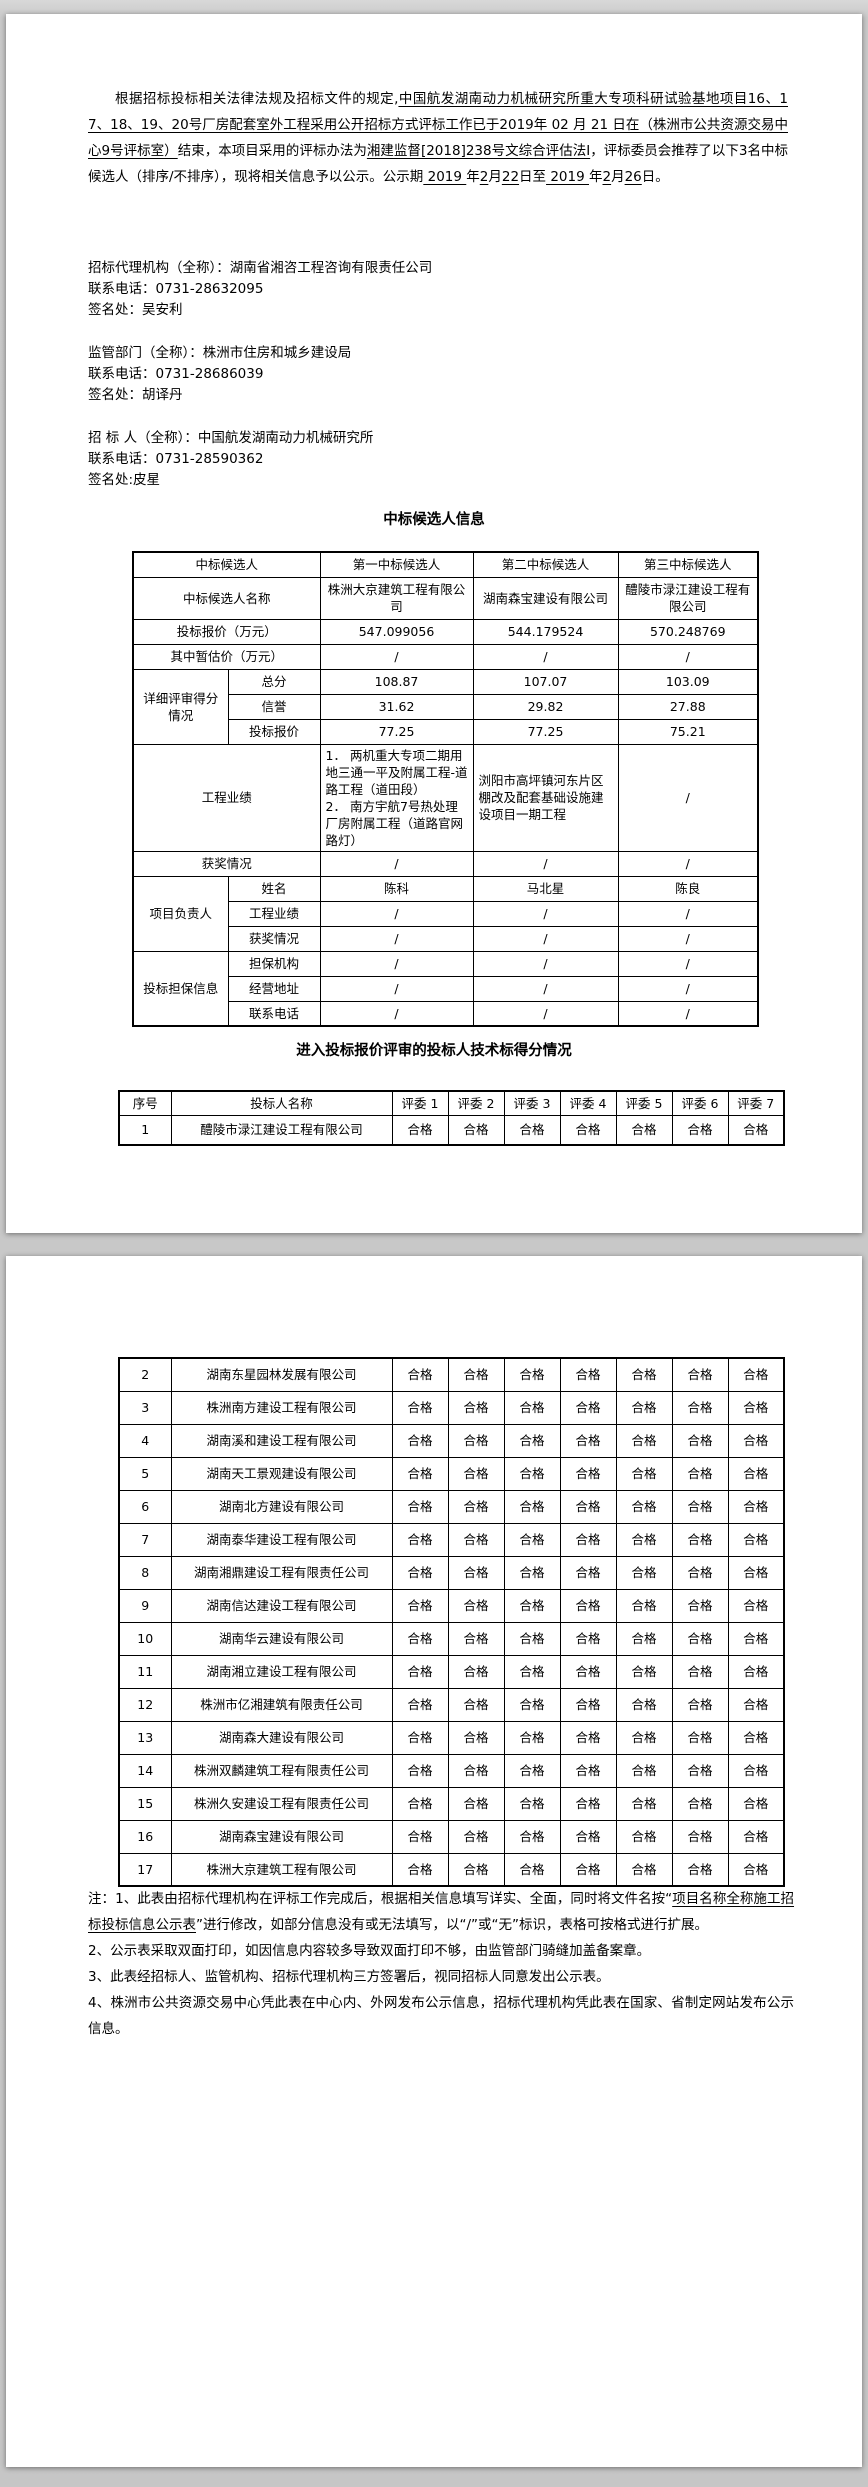 This screenshot has width=868, height=2487. Describe the element at coordinates (281, 1130) in the screenshot. I see `bidder-name-cell: 醴陵市渌江建设工程有限公司` at that location.